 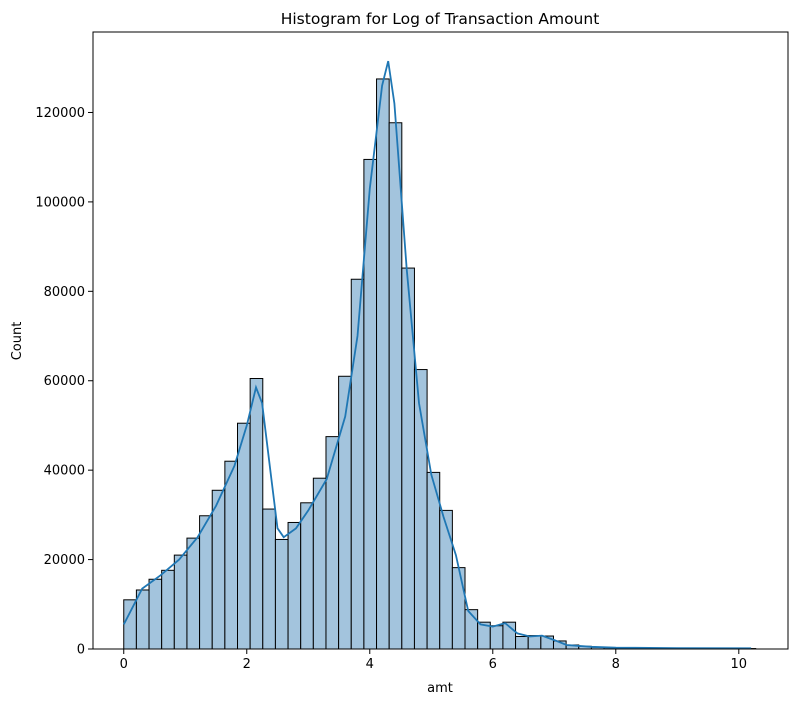 I want to click on x-axis-label: amt, so click(x=440, y=688).